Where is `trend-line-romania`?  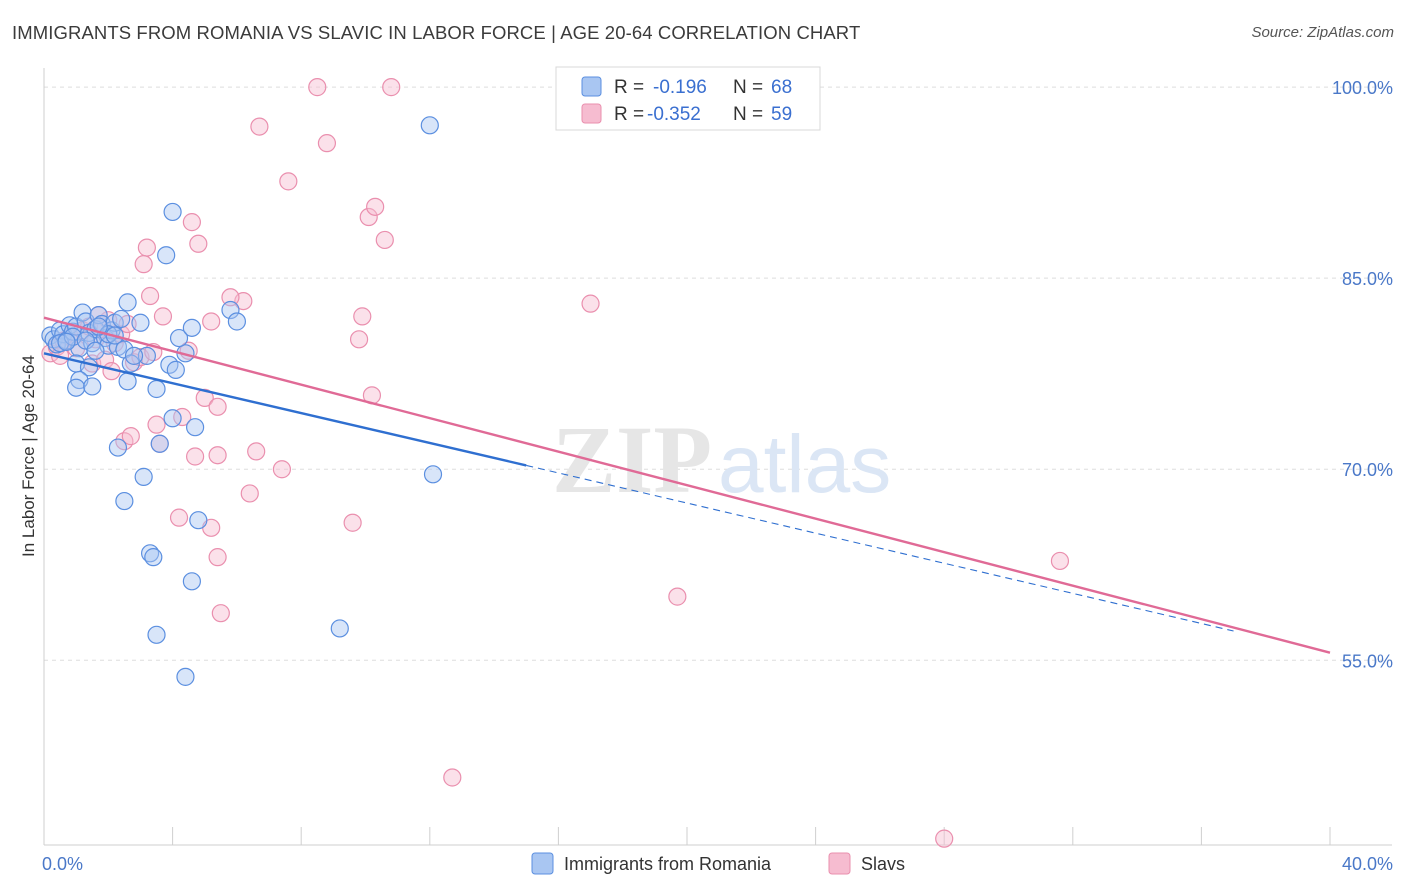
trend-line-romania is located at coordinates (285, 409).